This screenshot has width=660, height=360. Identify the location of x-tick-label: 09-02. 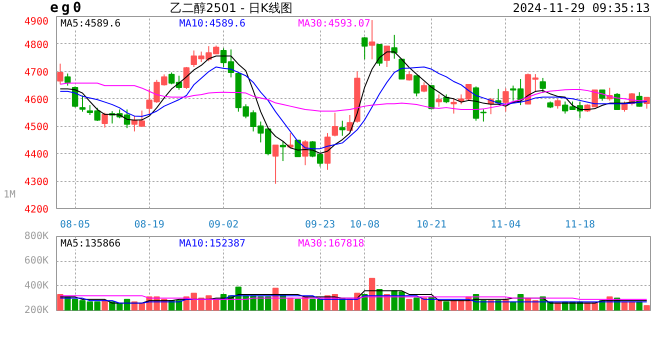
(223, 225).